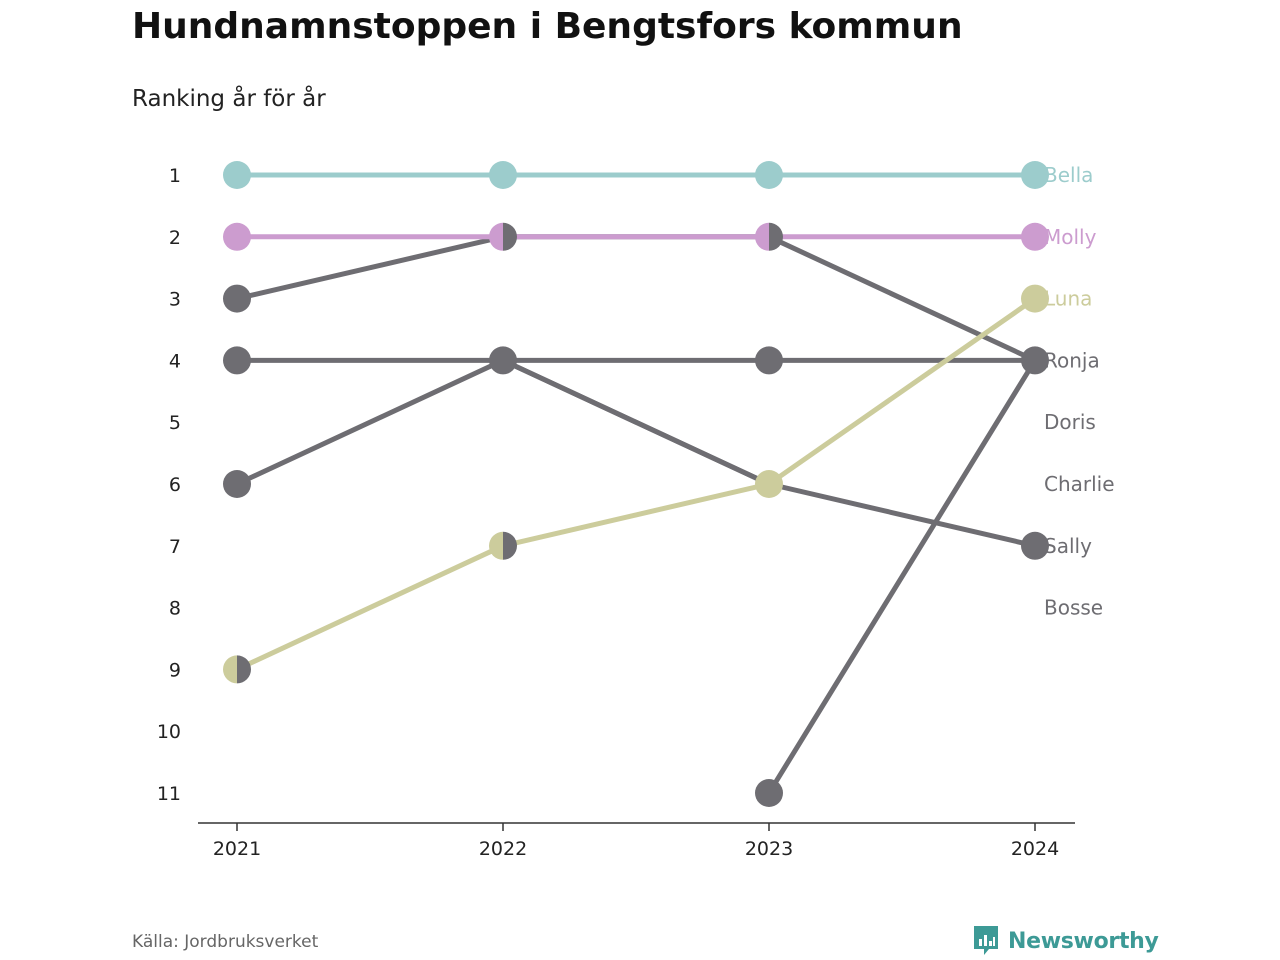  Describe the element at coordinates (1035, 298) in the screenshot. I see `point-luna-2024` at that location.